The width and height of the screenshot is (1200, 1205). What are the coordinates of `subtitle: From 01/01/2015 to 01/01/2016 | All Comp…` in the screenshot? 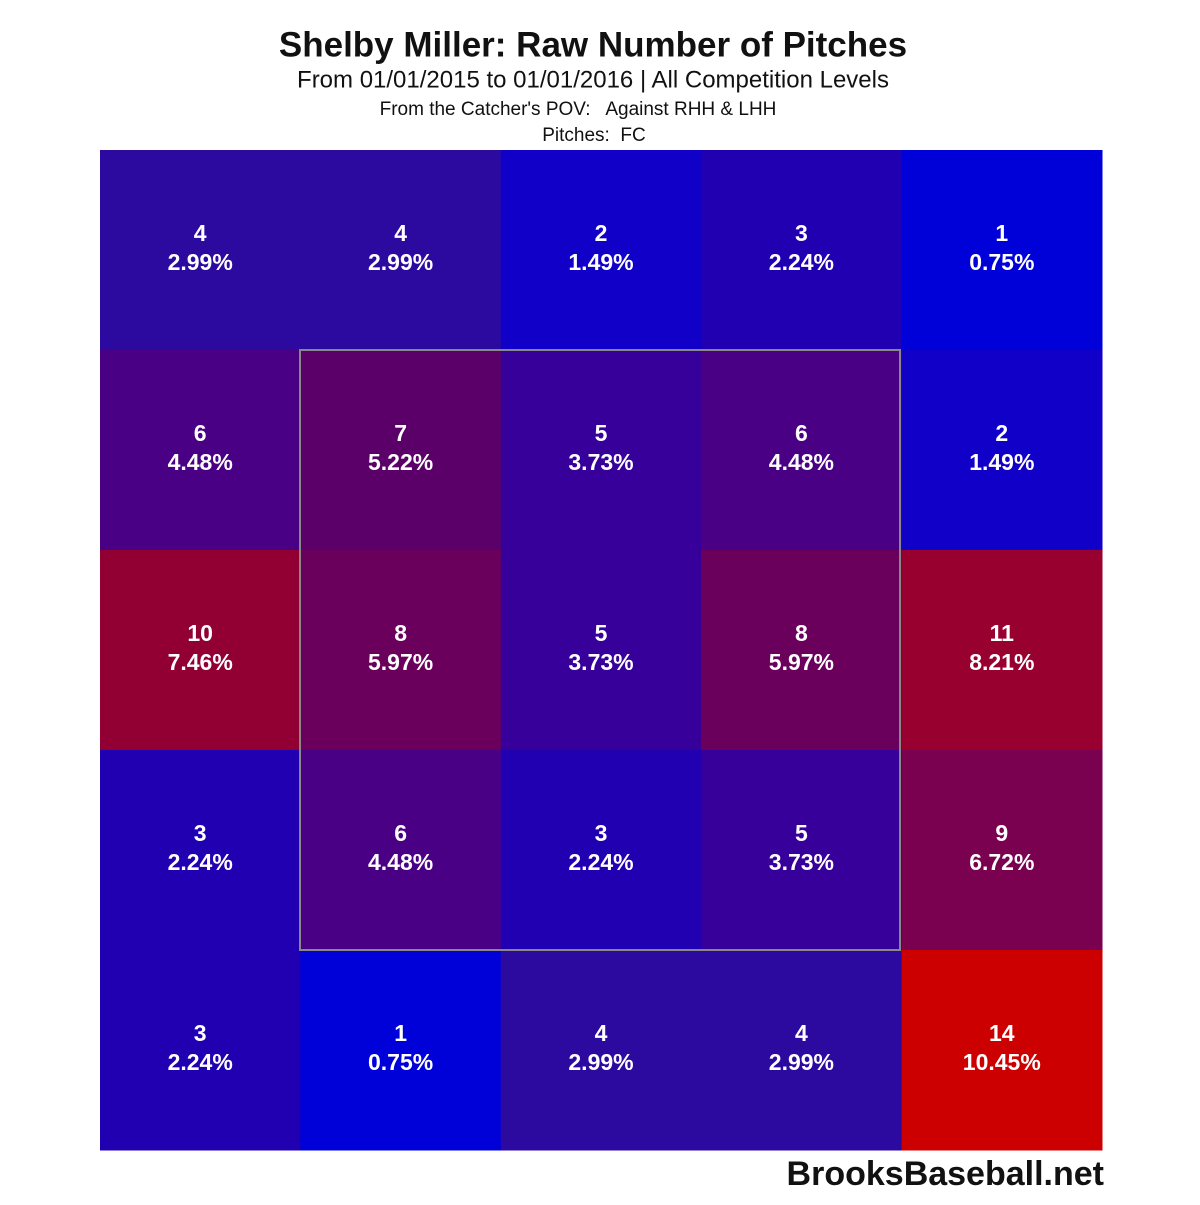 It's located at (593, 79).